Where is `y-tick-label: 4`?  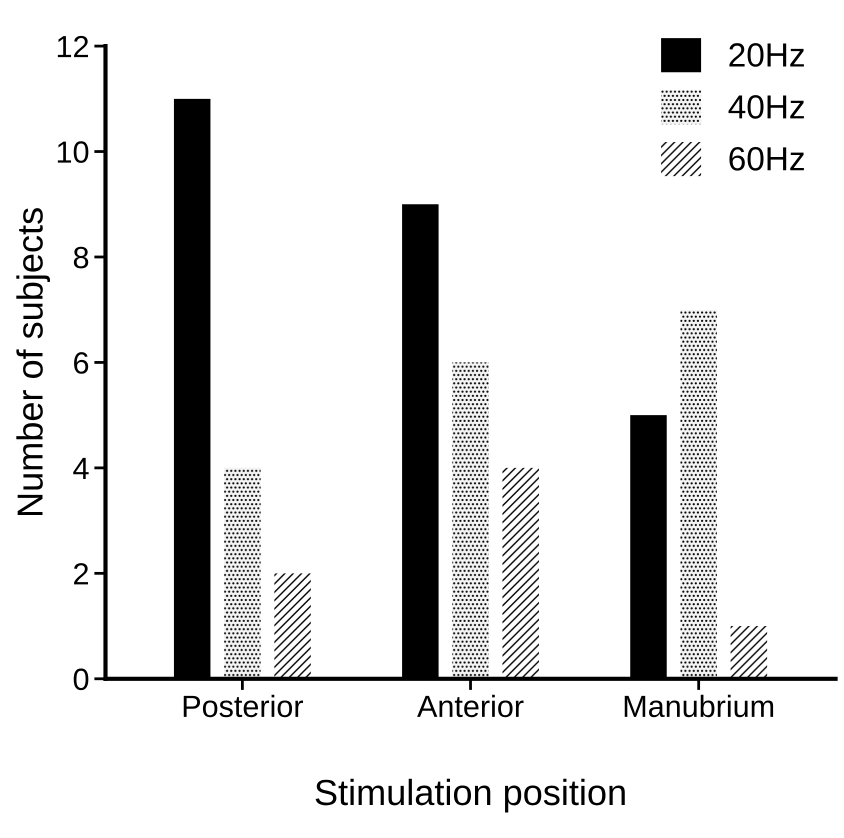
y-tick-label: 4 is located at coordinates (81, 468).